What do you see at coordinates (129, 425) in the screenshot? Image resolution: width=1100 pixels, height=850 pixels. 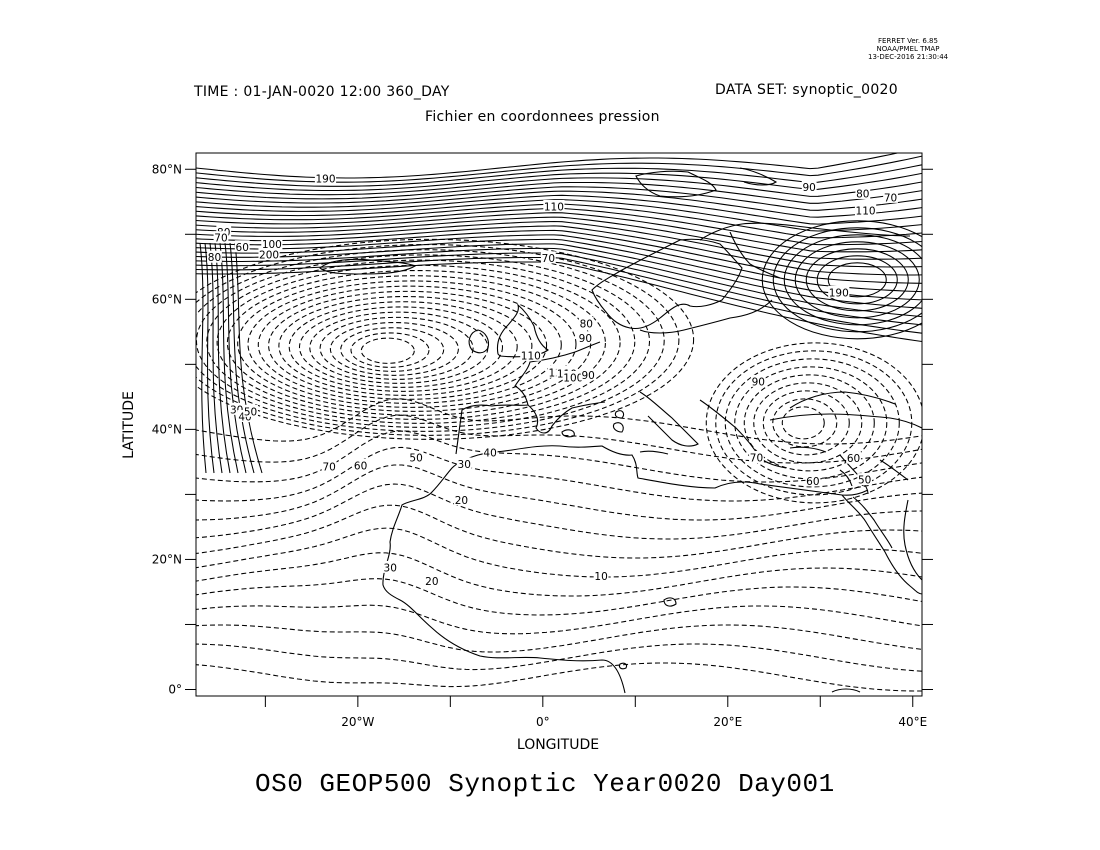 I see `y-axis-title: LATITUDE` at bounding box center [129, 425].